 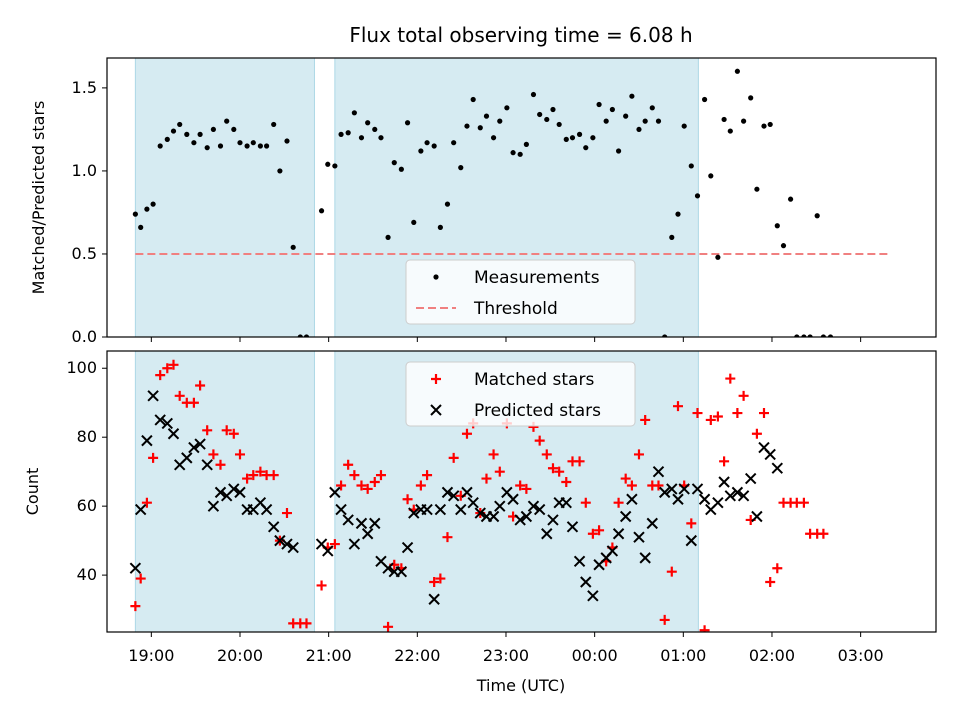 What do you see at coordinates (861, 655) in the screenshot?
I see `x-tick-label: 03:00` at bounding box center [861, 655].